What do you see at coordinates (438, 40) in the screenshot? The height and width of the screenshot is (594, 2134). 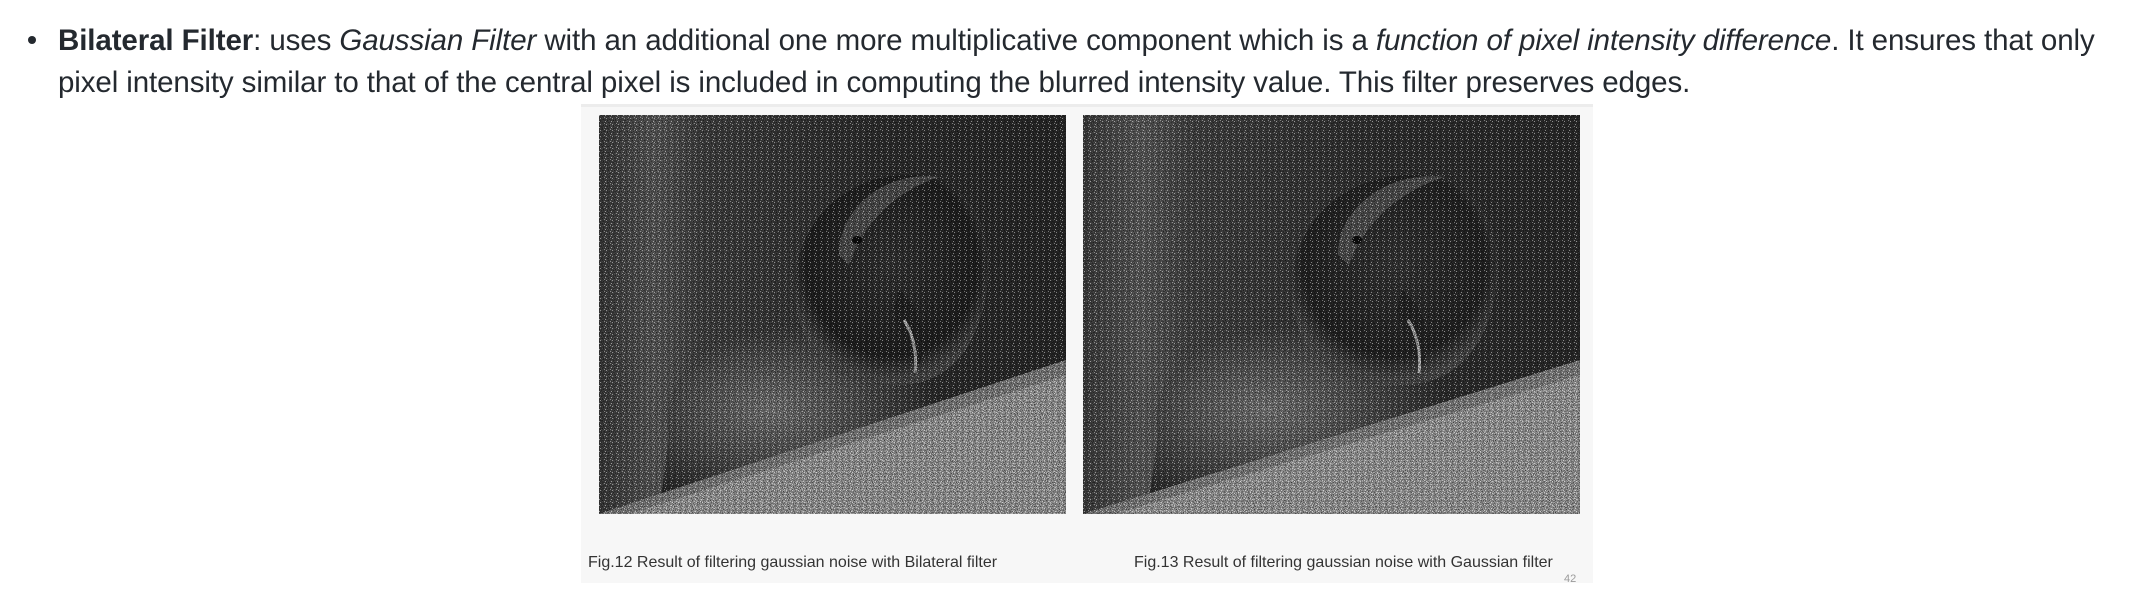 I see `italic-gaussian-filter: Gaussian Filter` at bounding box center [438, 40].